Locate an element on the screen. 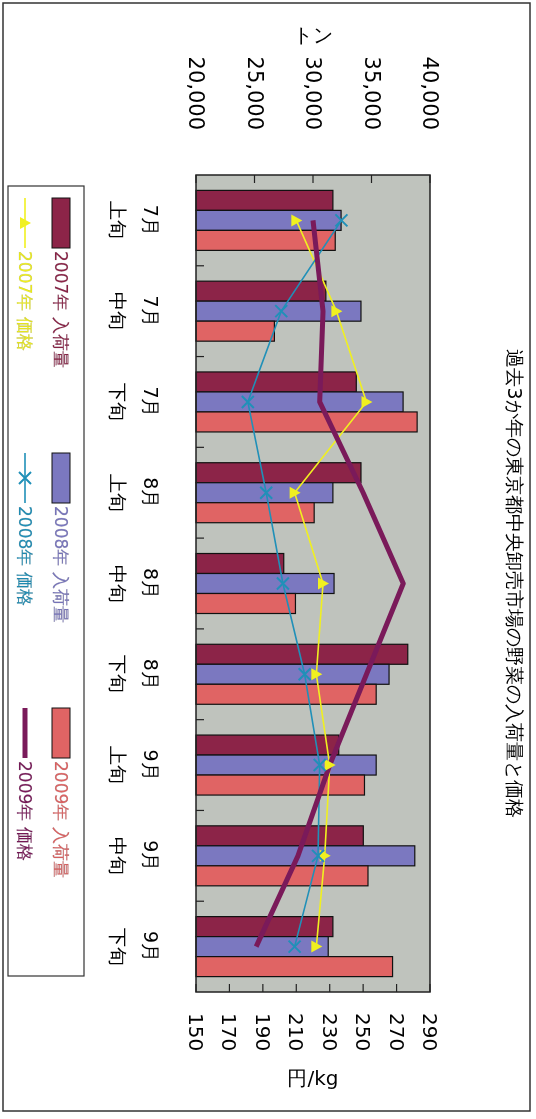  x-tick-label: 170 is located at coordinates (229, 1032).